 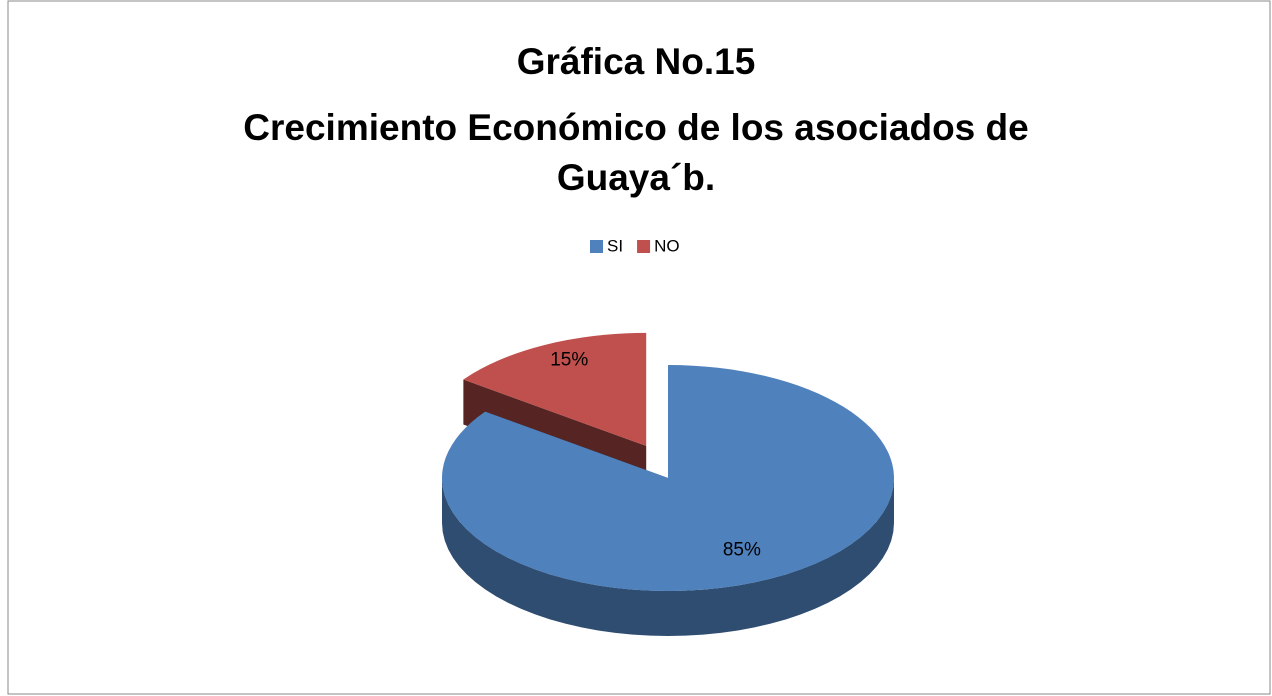 I want to click on slice-side, so click(x=668, y=557).